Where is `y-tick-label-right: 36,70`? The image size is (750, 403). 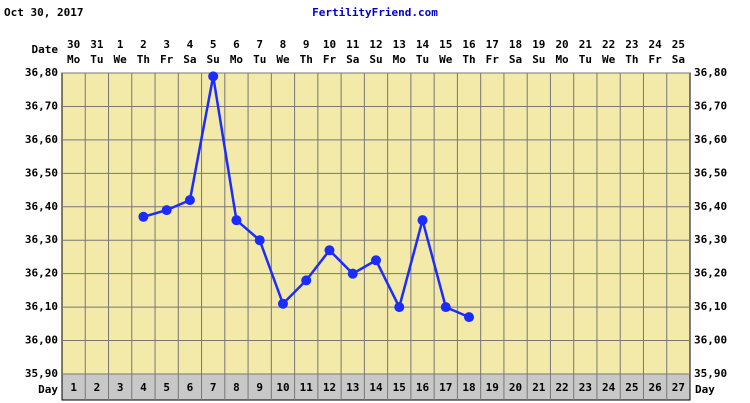
y-tick-label-right: 36,70 is located at coordinates (710, 105).